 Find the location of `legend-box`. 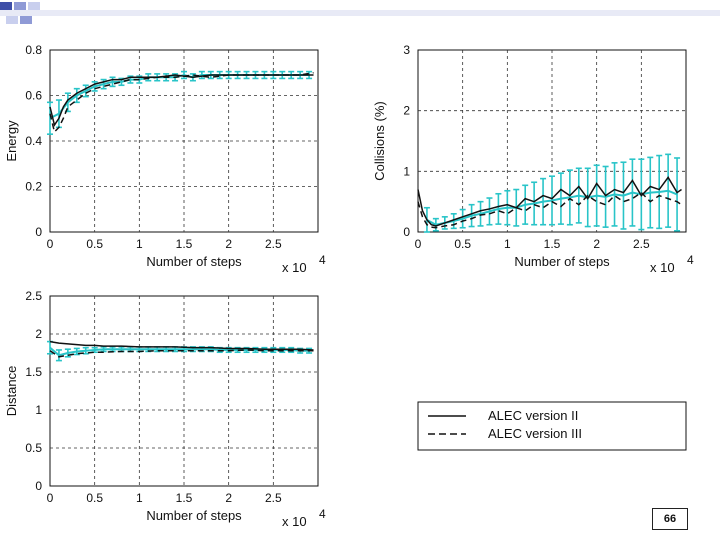

legend-box is located at coordinates (552, 426).